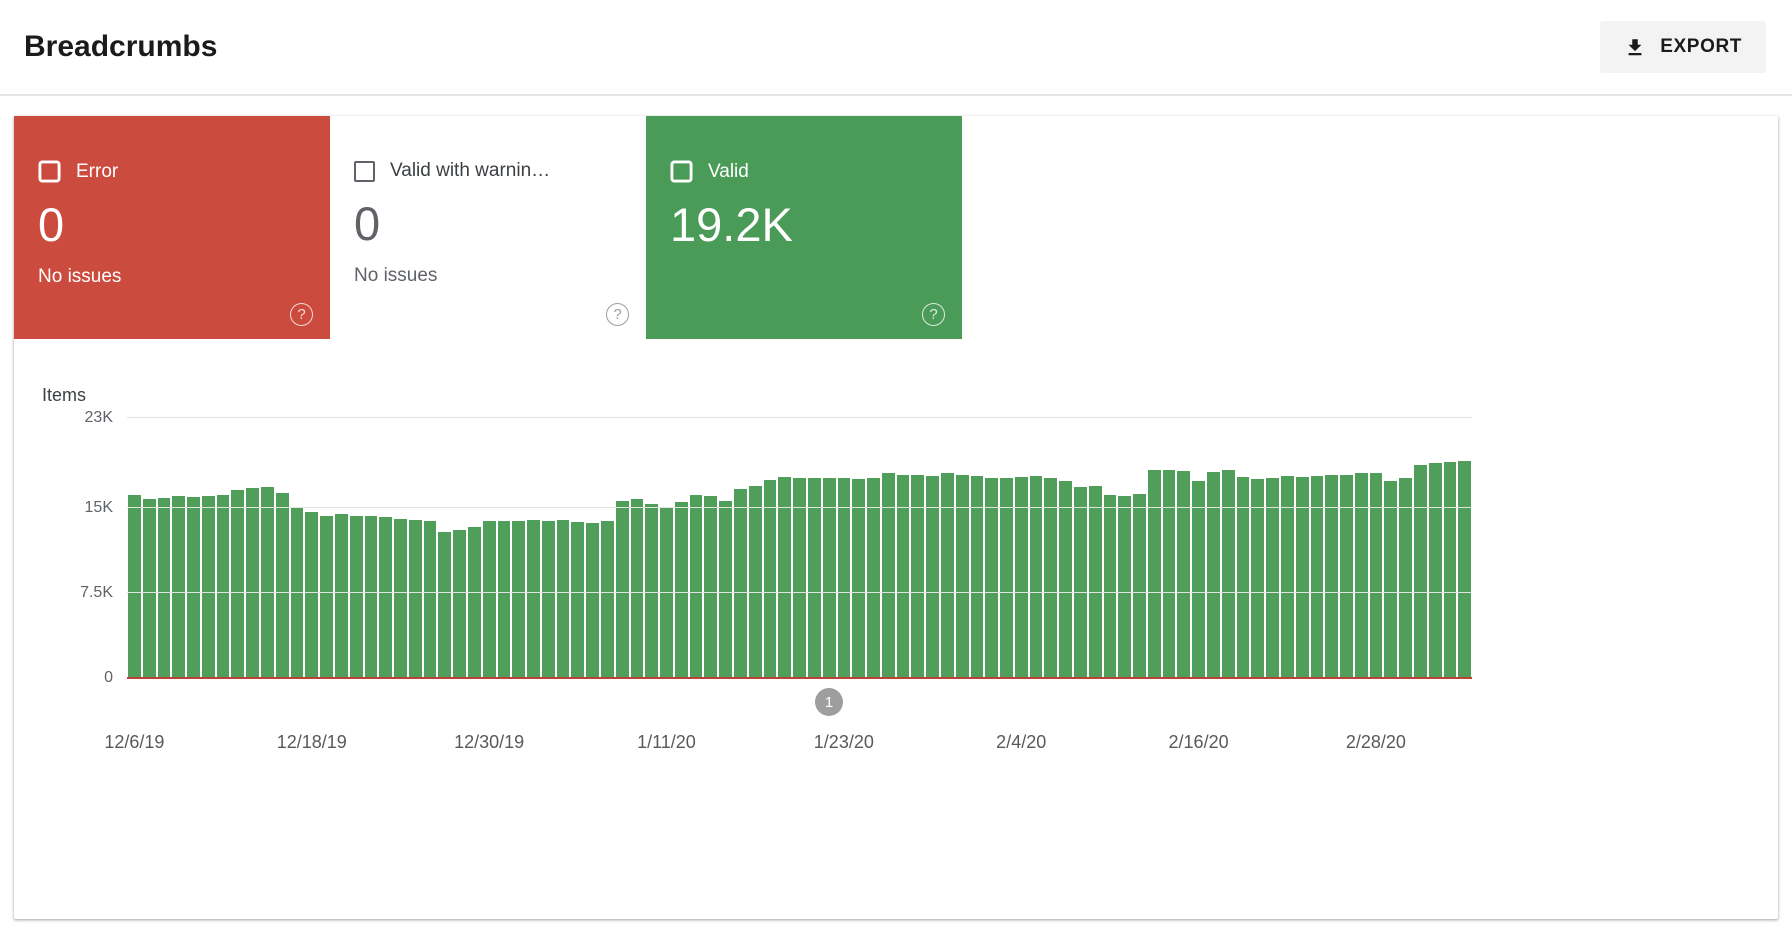 The width and height of the screenshot is (1792, 938). Describe the element at coordinates (172, 227) in the screenshot. I see `error-card: Error 0 No issues ?` at that location.